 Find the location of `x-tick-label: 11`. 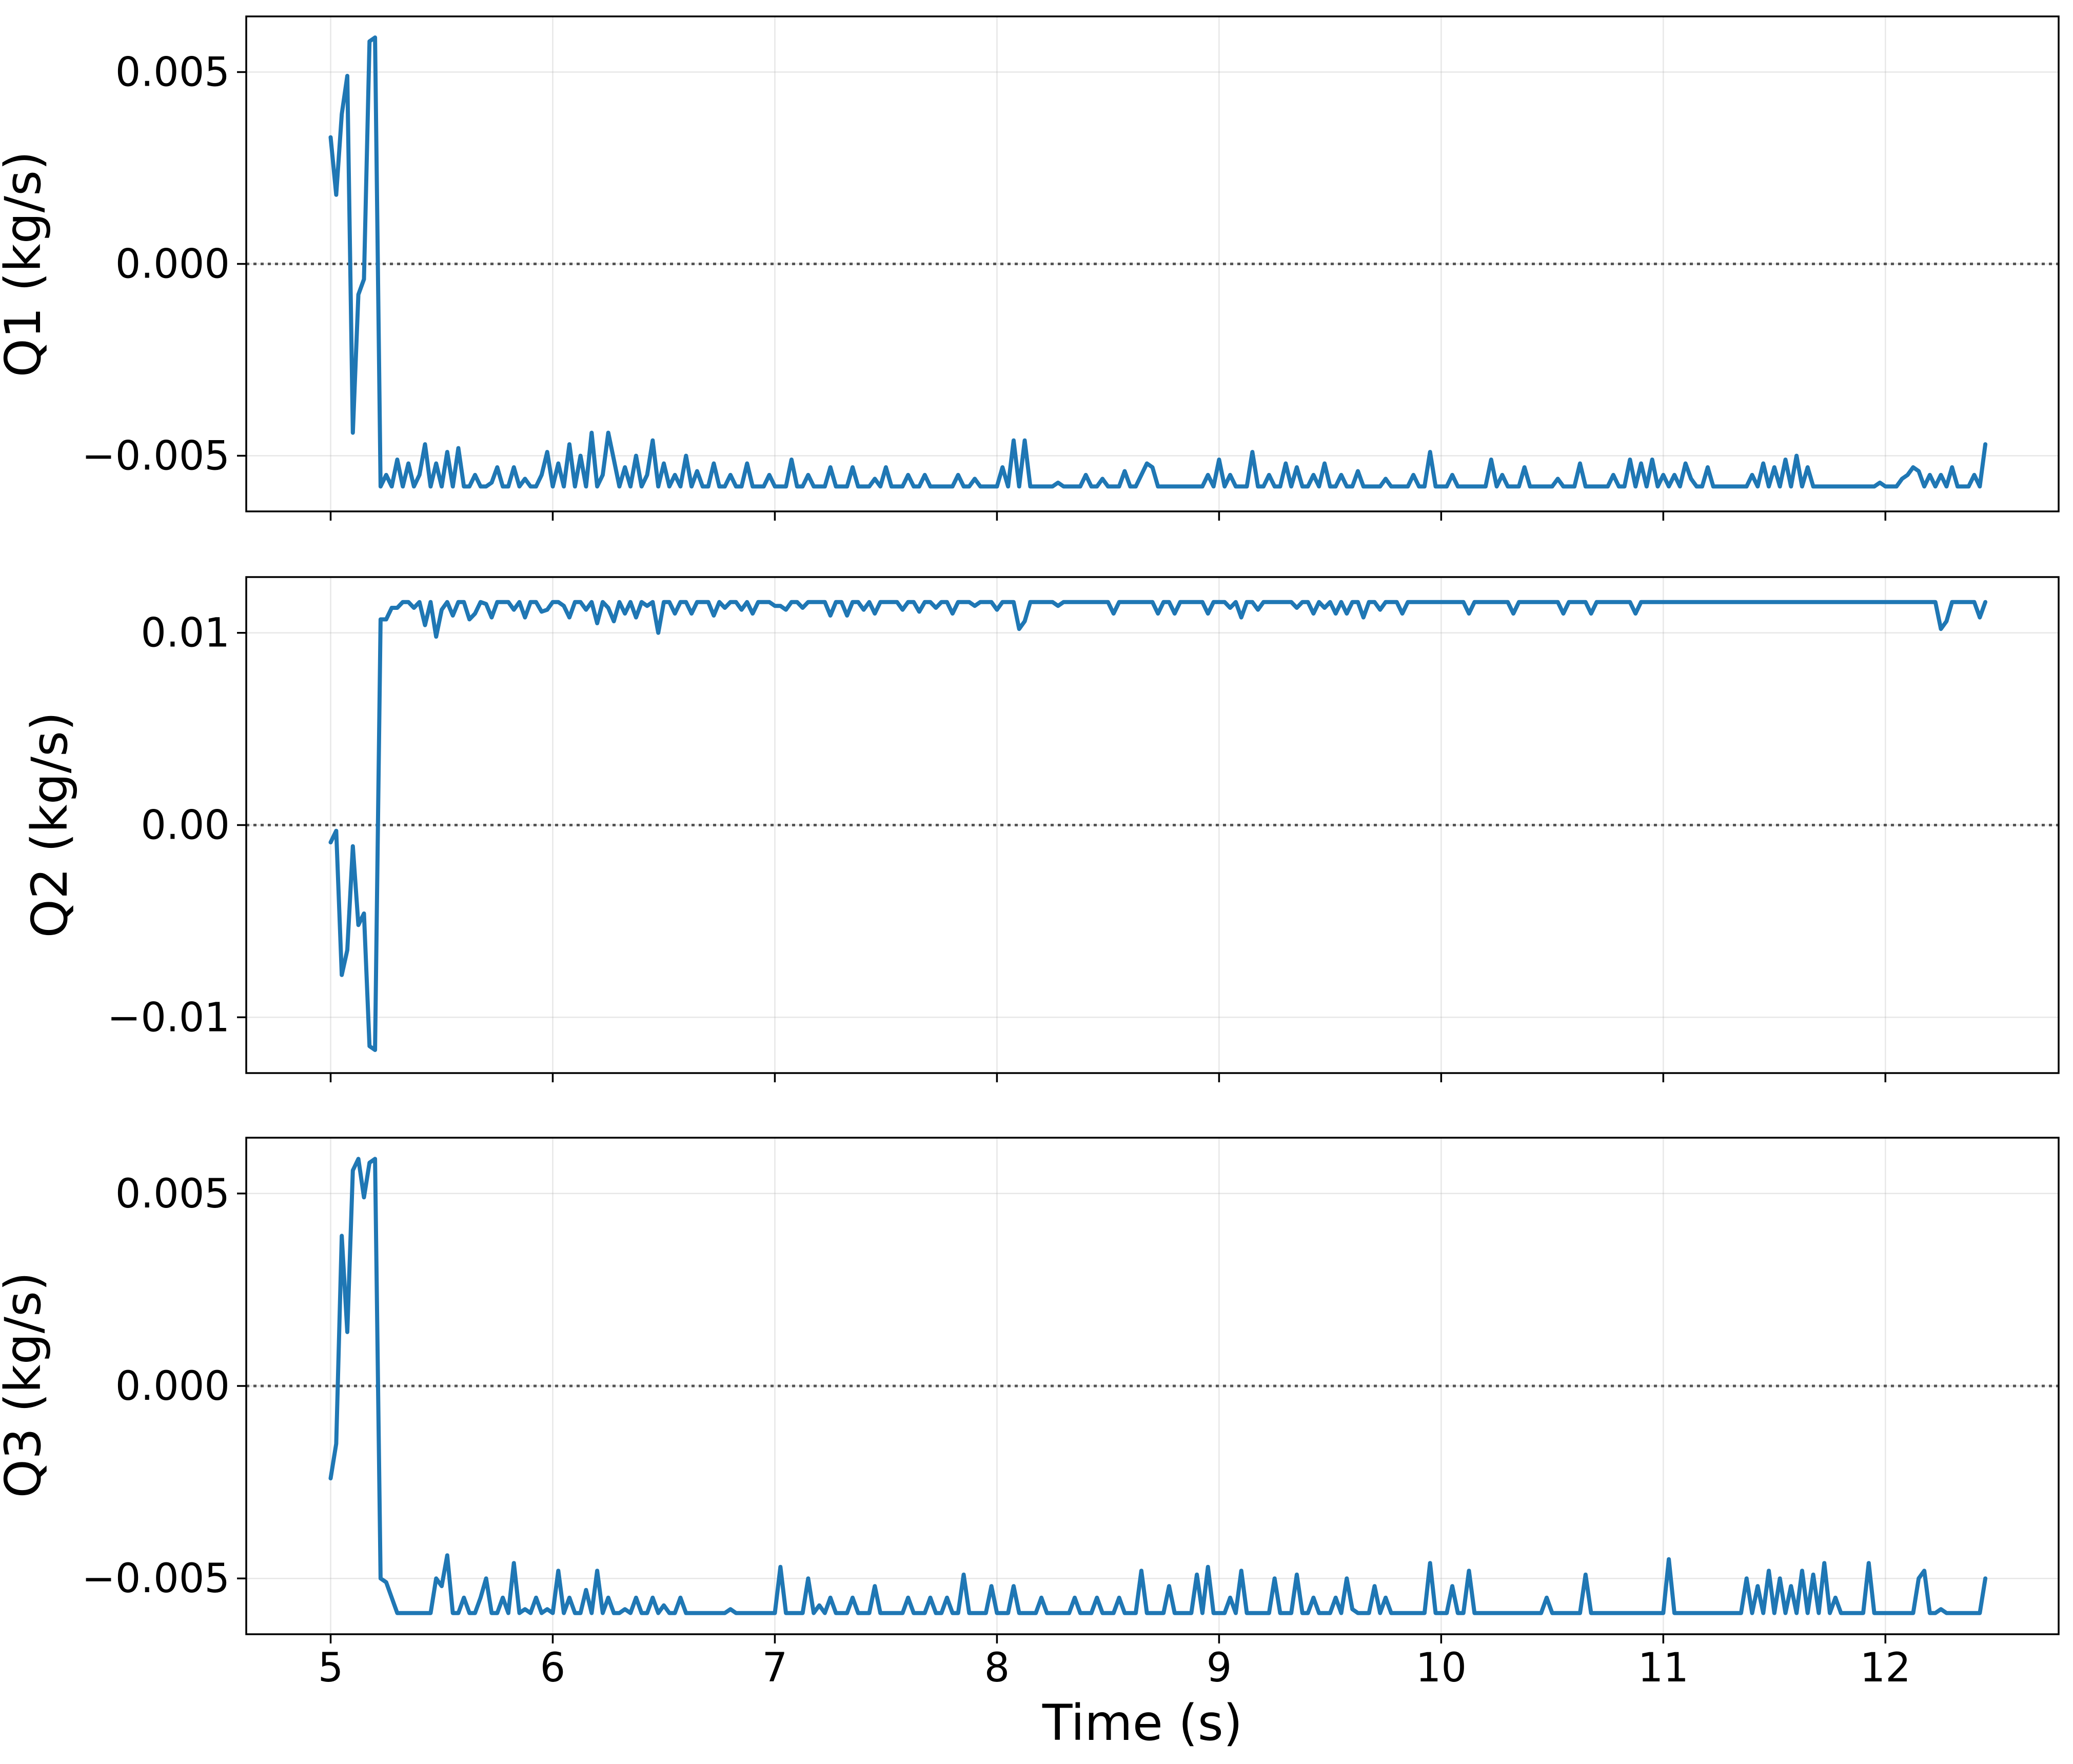

x-tick-label: 11 is located at coordinates (1663, 1668).